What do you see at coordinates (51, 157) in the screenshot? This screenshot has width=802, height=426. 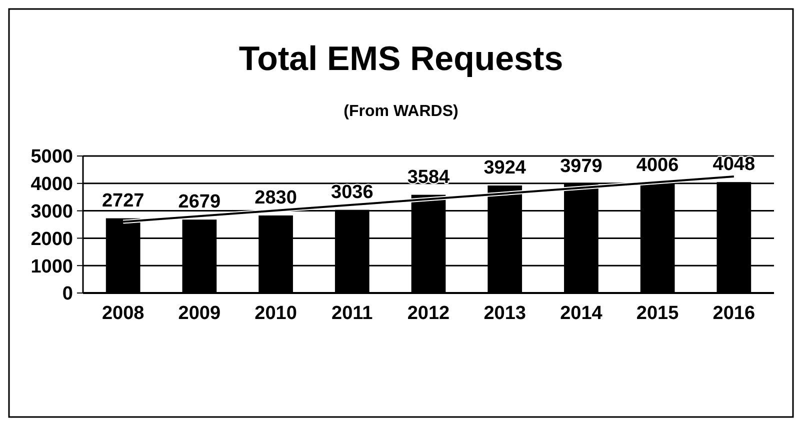 I see `y-tick-label: 5000` at bounding box center [51, 157].